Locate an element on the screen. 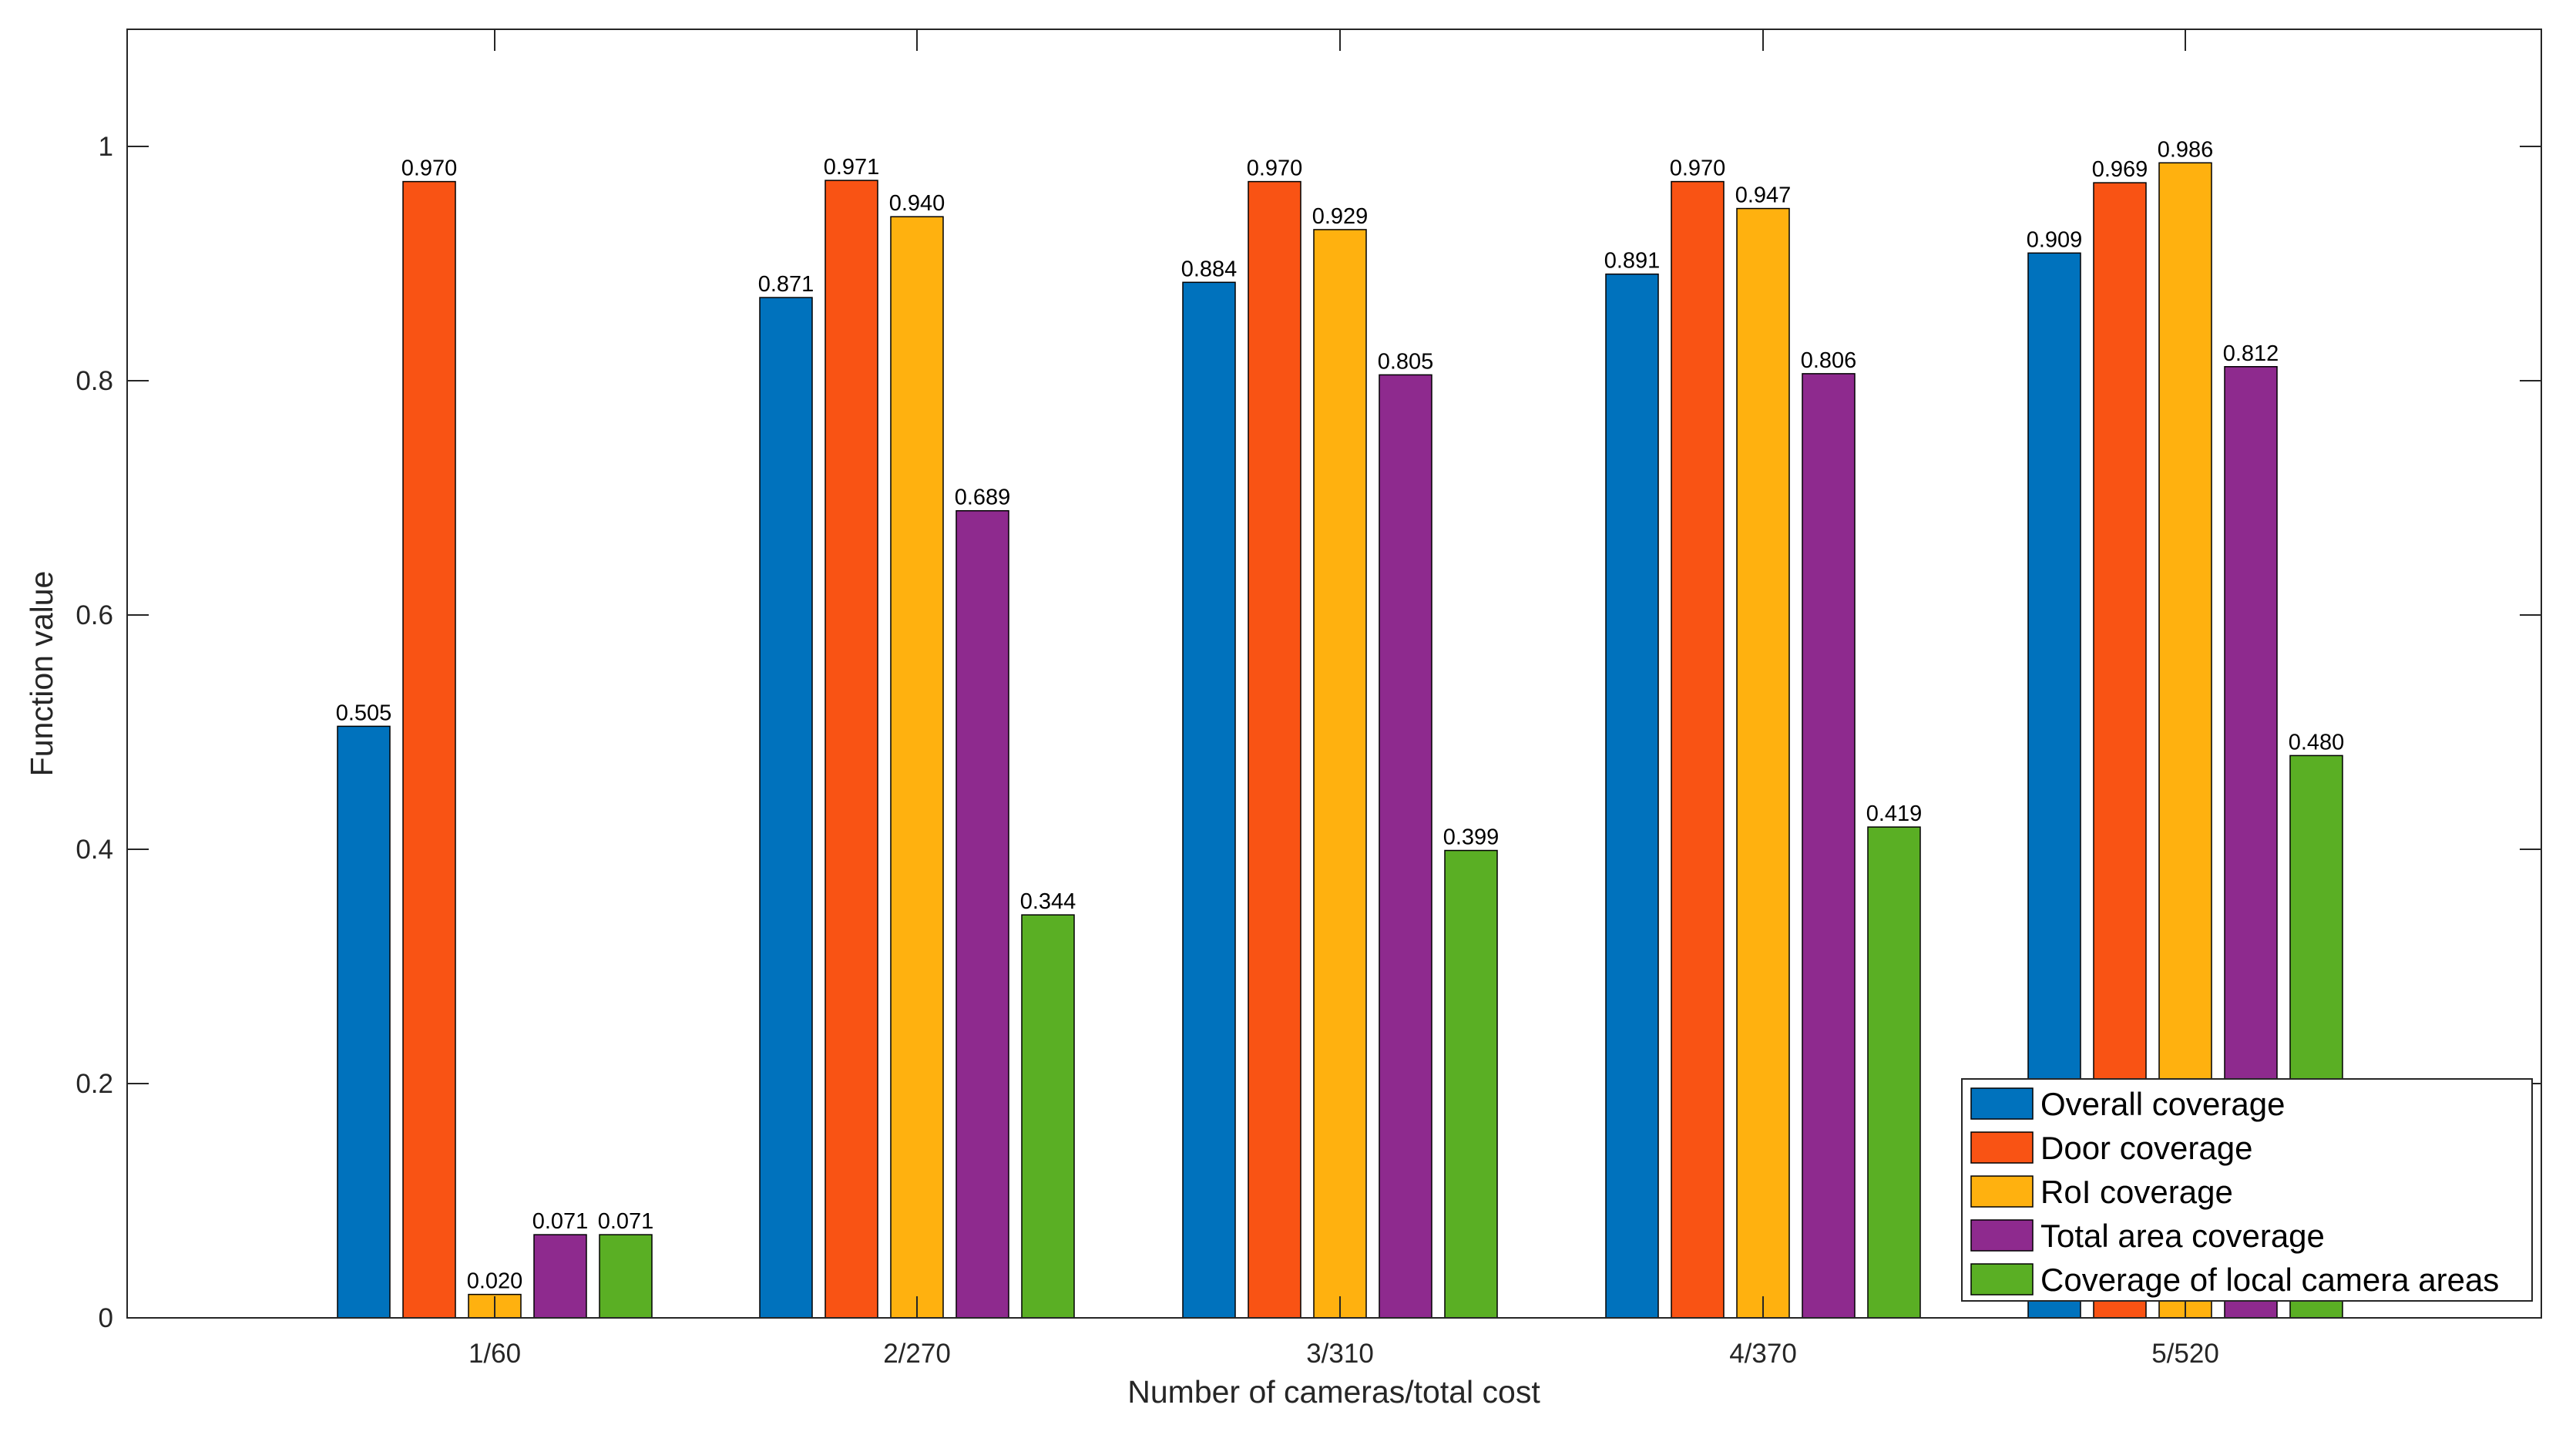 This screenshot has height=1435, width=2576. y-tick-label-2: 0.4 is located at coordinates (94, 850).